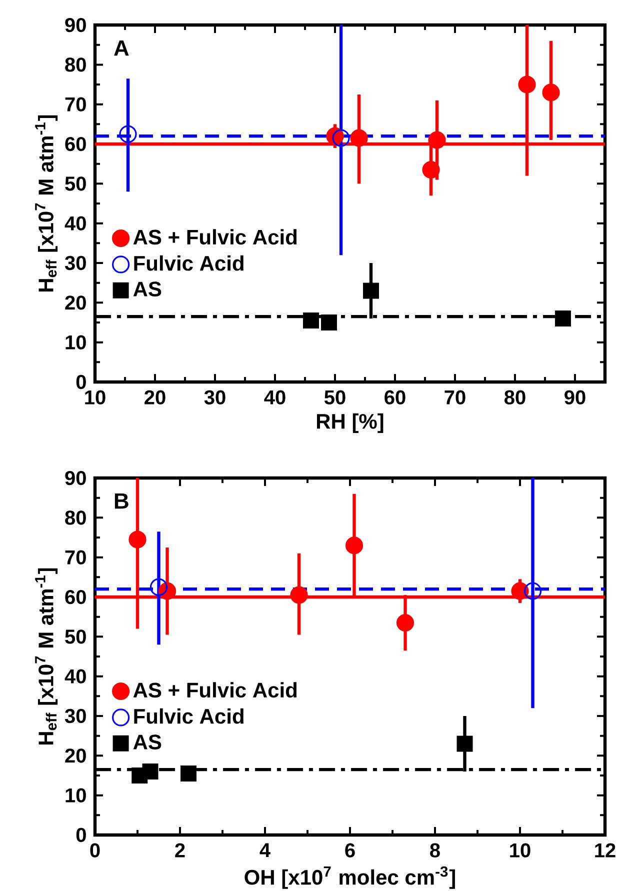  Describe the element at coordinates (121, 48) in the screenshot. I see `annotation: A` at that location.